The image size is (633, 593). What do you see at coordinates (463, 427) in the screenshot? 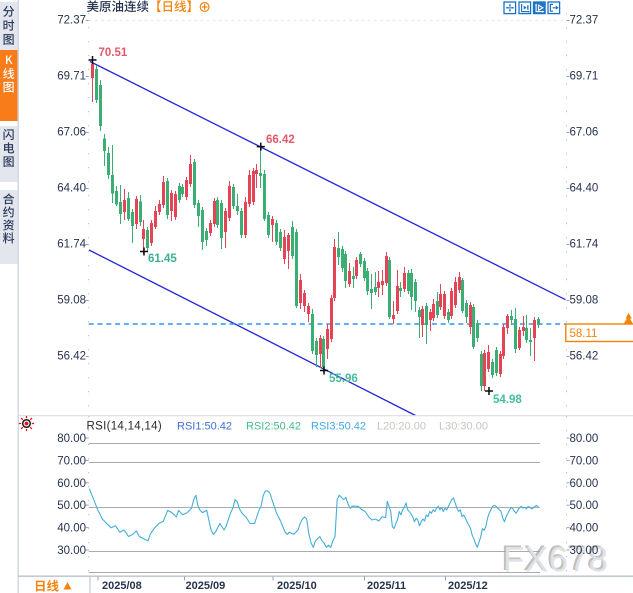
I see `svg-text: L30:30.00` at bounding box center [463, 427].